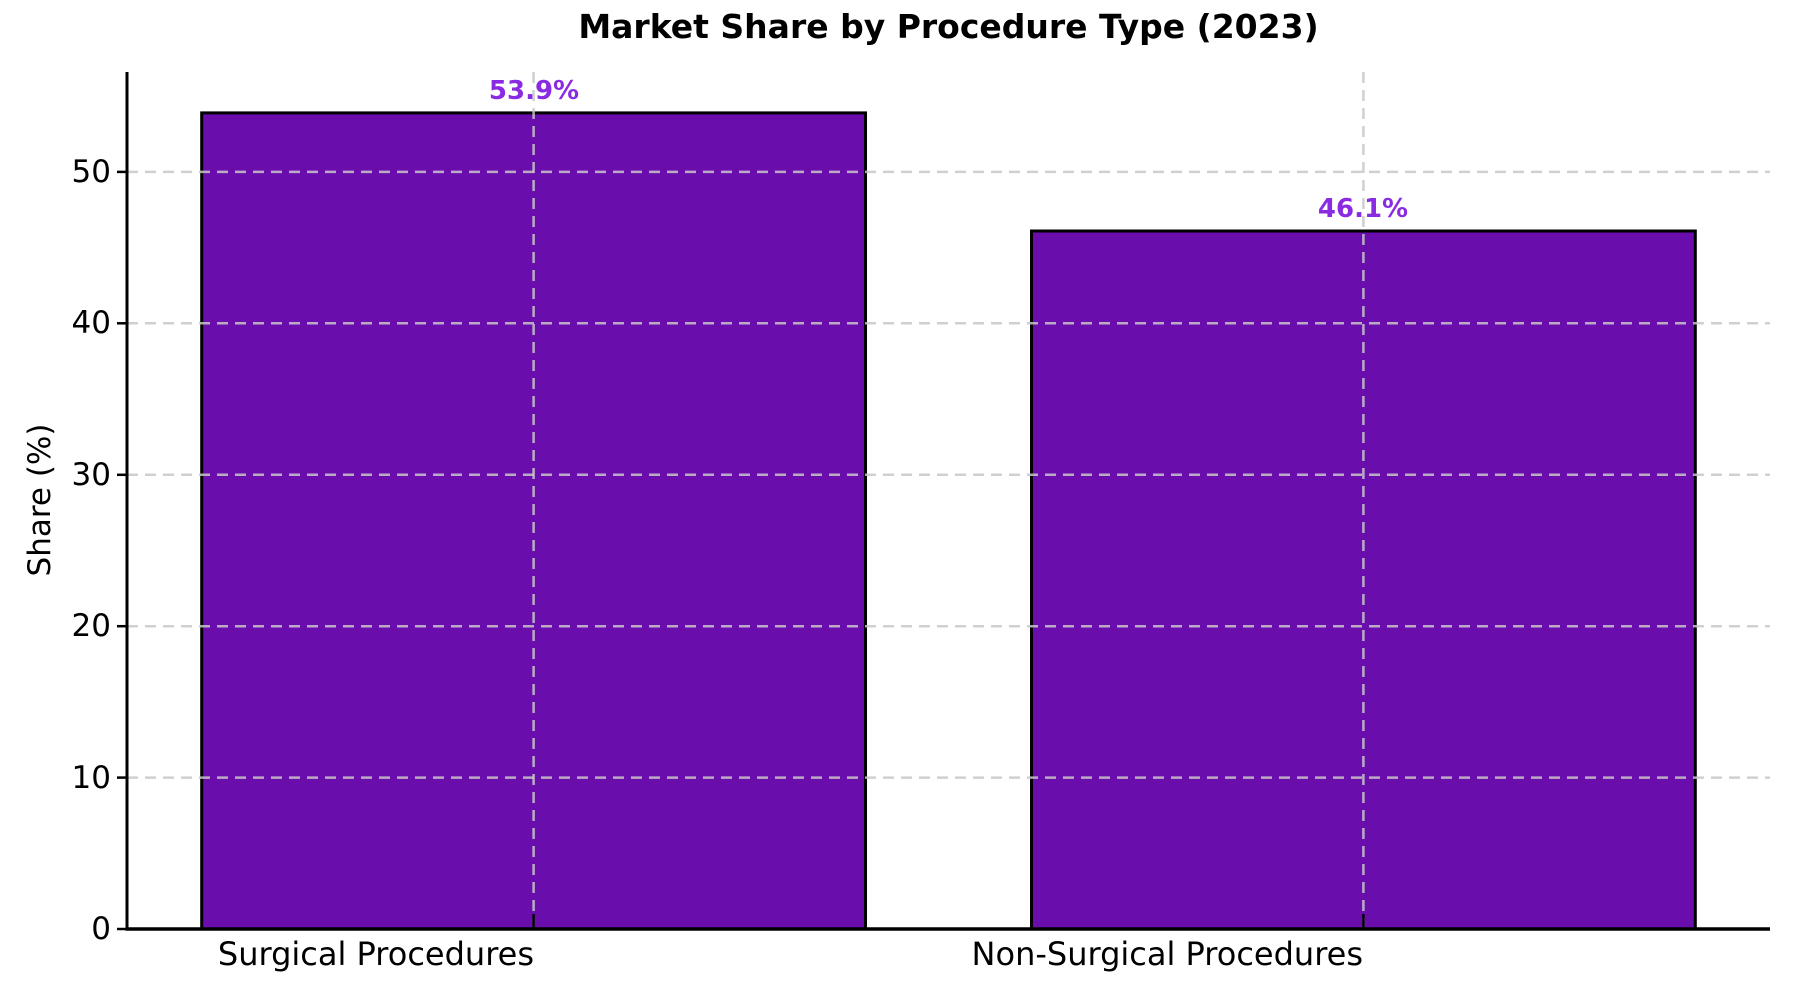 The image size is (1800, 1000). I want to click on y-tick-label-0: 0, so click(101, 929).